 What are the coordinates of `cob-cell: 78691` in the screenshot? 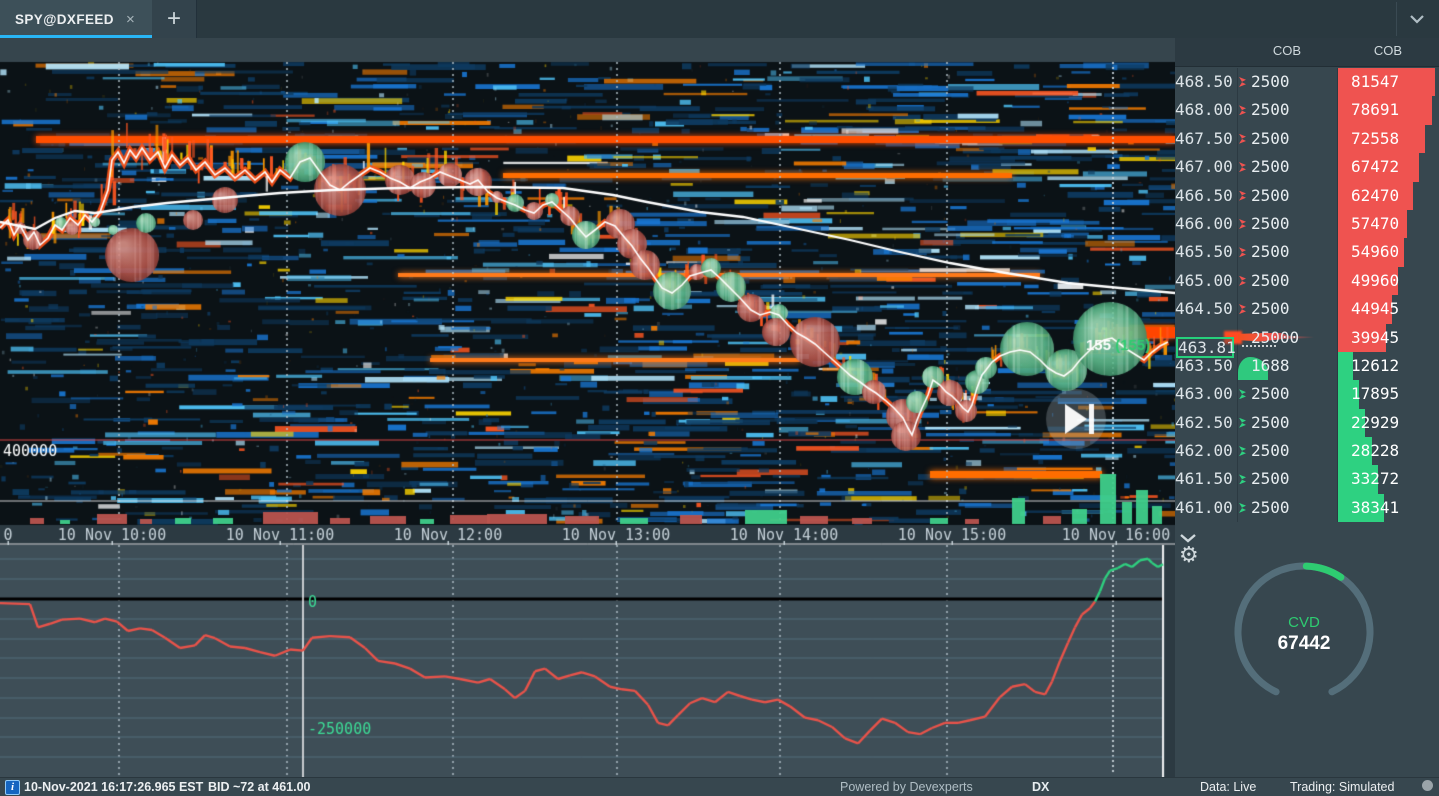 It's located at (1388, 110).